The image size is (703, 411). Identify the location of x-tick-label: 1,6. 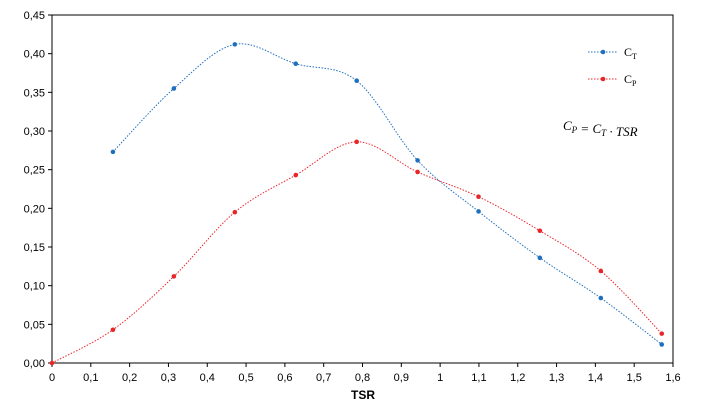
(672, 378).